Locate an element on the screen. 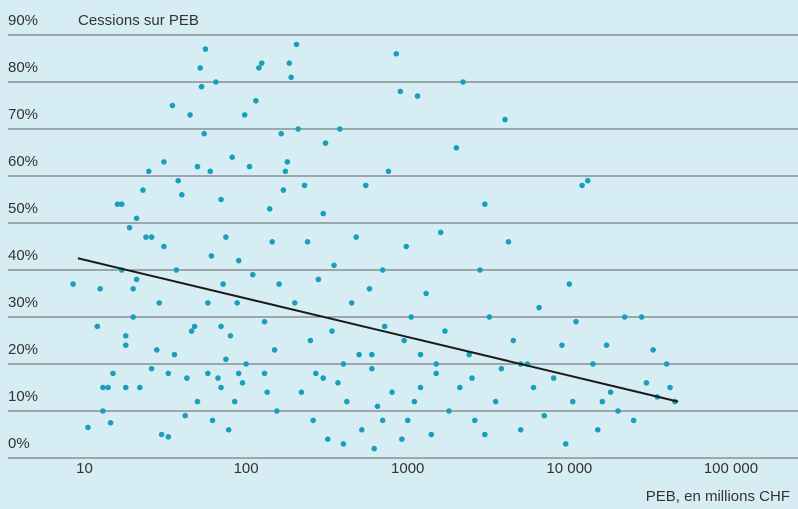 This screenshot has height=509, width=798. x-tick-label: 100 000 is located at coordinates (731, 468).